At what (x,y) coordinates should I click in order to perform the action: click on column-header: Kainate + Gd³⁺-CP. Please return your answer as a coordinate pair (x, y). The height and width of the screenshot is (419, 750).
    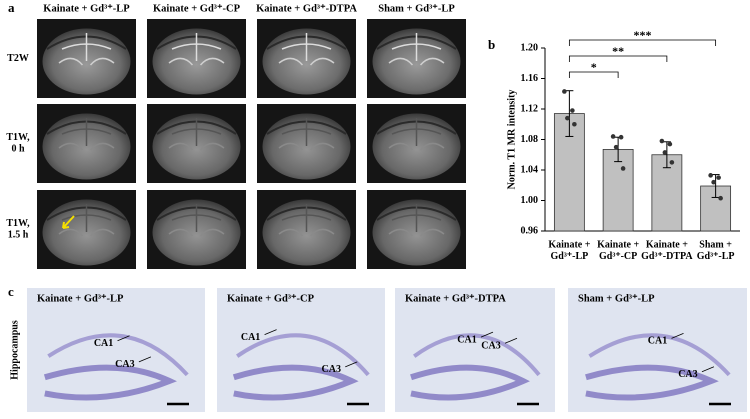
    Looking at the image, I should click on (197, 8).